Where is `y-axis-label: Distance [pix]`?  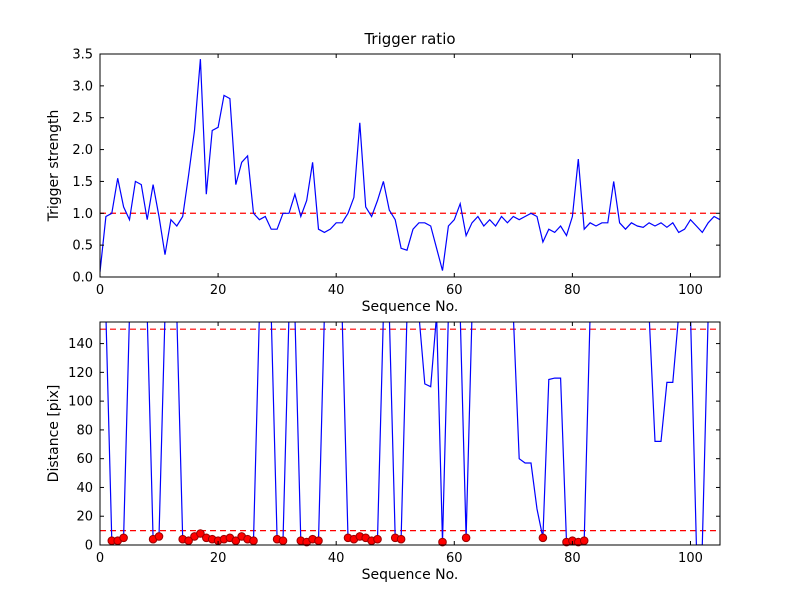
y-axis-label: Distance [pix] is located at coordinates (54, 434).